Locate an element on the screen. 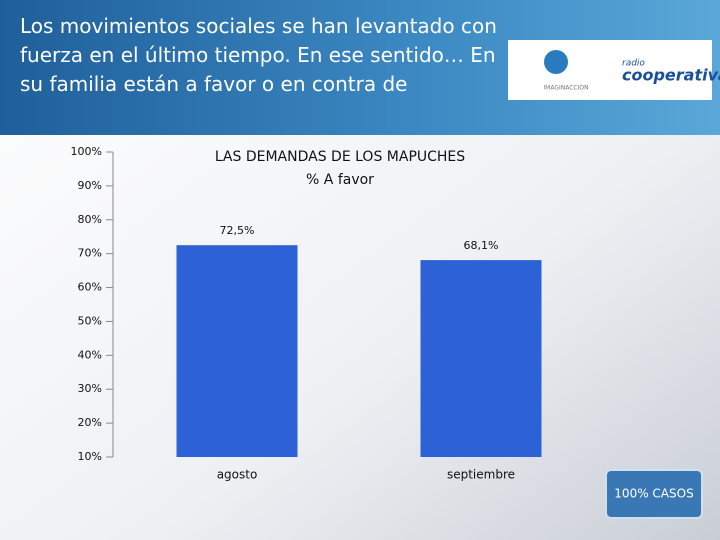 Image resolution: width=720 pixels, height=540 pixels. logo-right: cooperativa is located at coordinates (671, 75).